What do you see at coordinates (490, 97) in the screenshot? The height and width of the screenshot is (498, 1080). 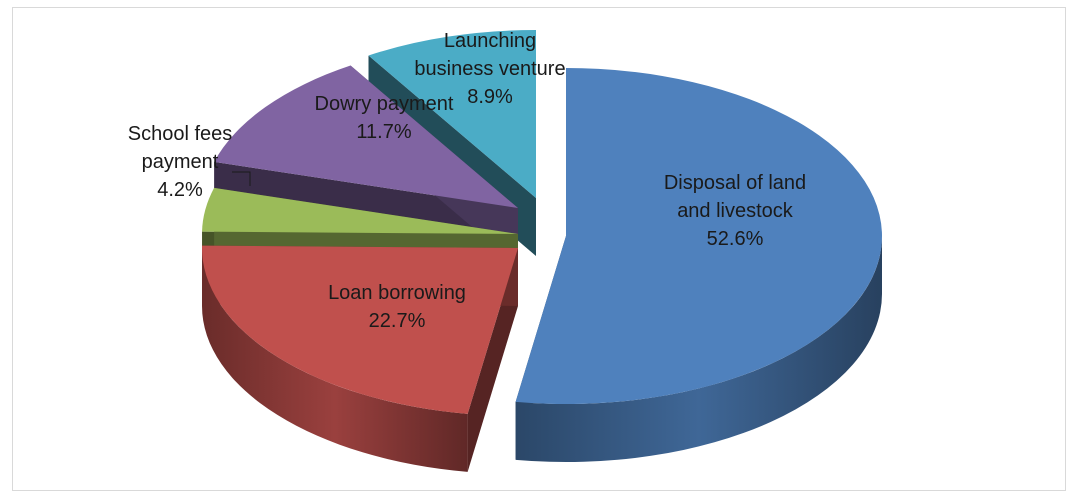 I see `data-label-value: 8.9%` at bounding box center [490, 97].